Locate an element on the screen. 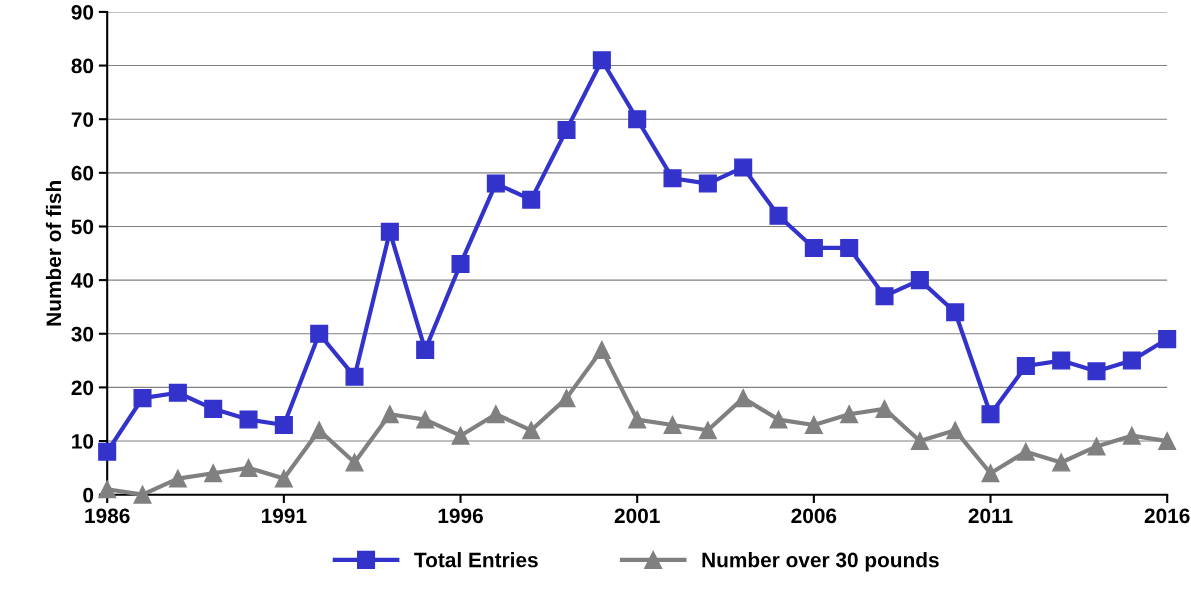 The width and height of the screenshot is (1191, 596). y-tick-label: 20 is located at coordinates (82, 388).